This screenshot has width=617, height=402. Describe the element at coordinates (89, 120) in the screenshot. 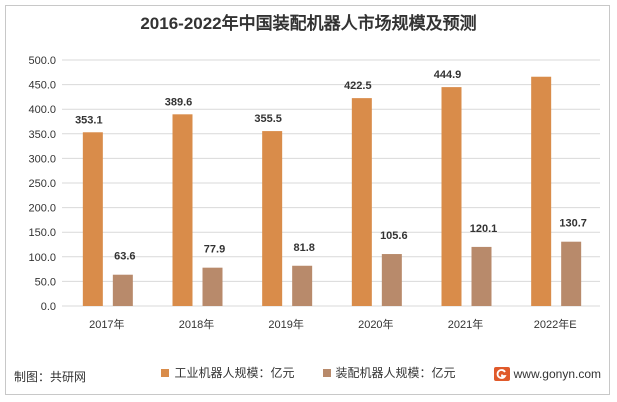

I see `data-label-series-1: 353.1` at that location.